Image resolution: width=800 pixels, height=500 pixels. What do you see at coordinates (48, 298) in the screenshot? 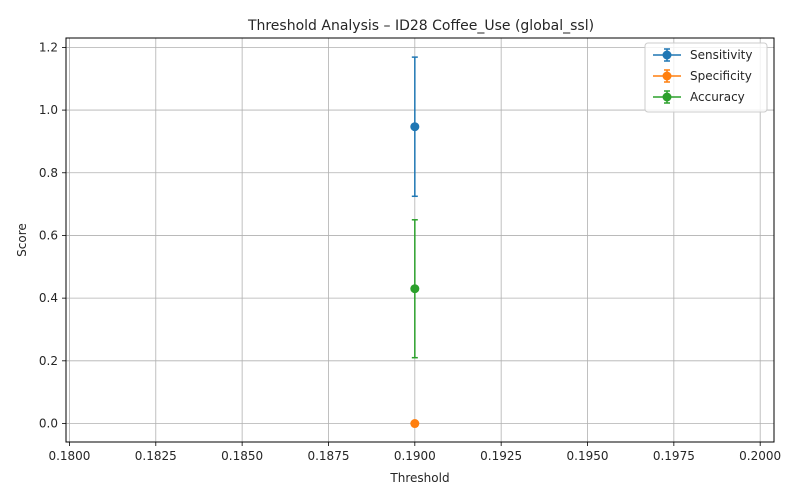
I see `y-tick-label: 0.4` at bounding box center [48, 298].